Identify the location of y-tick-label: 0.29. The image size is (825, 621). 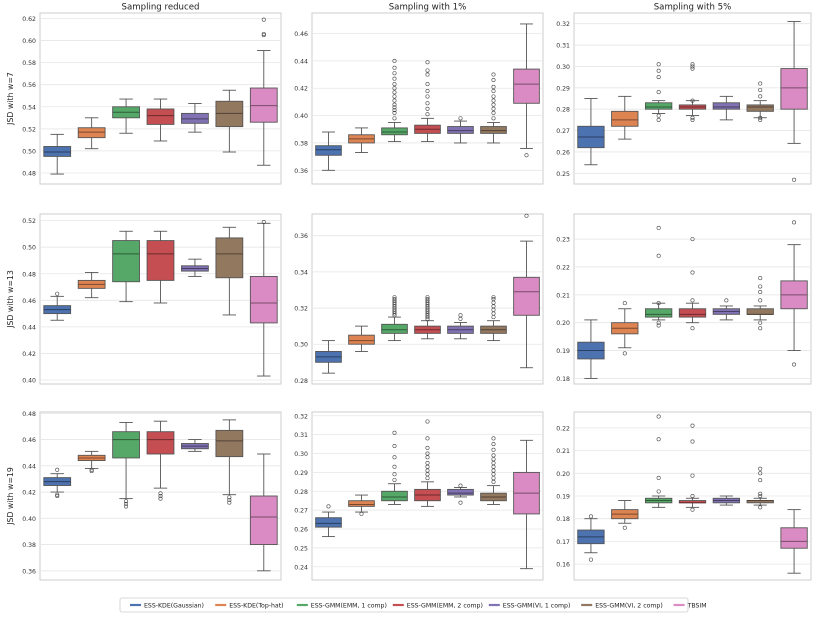
(563, 88).